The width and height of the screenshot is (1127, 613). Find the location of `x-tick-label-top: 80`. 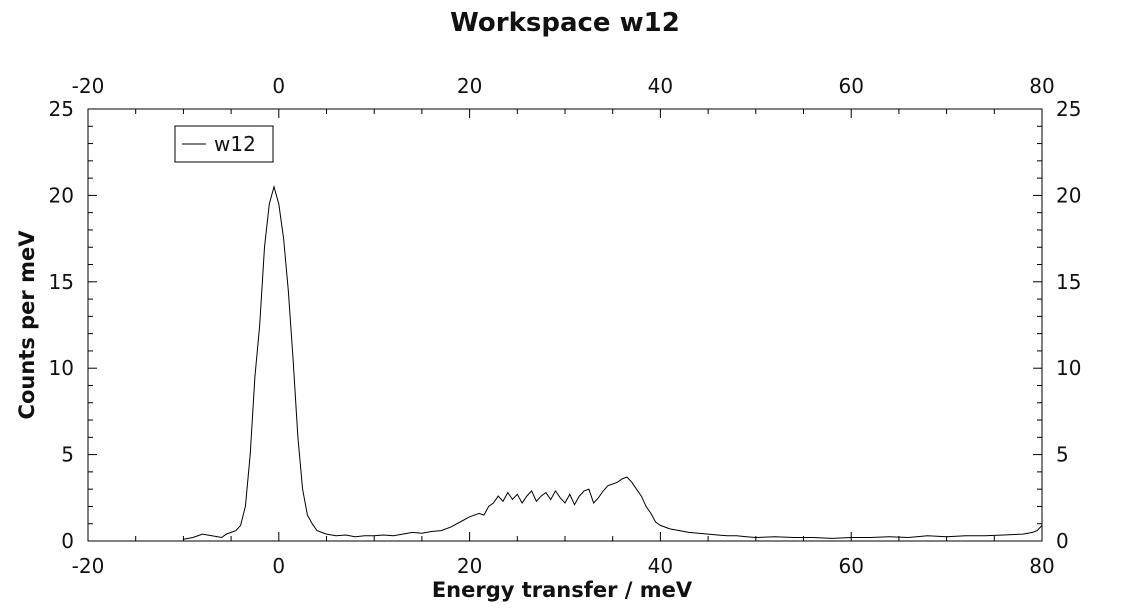

x-tick-label-top: 80 is located at coordinates (1041, 86).